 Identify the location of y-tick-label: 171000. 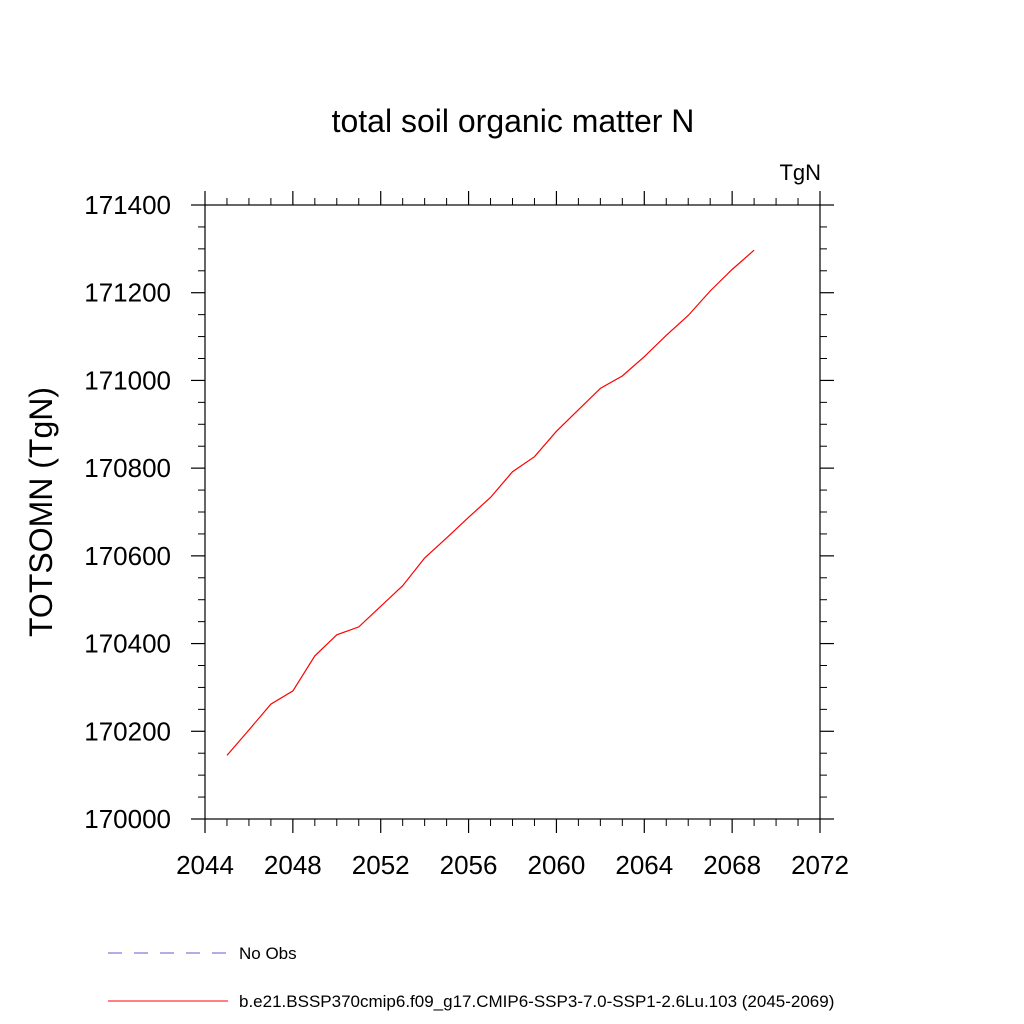
(127, 380).